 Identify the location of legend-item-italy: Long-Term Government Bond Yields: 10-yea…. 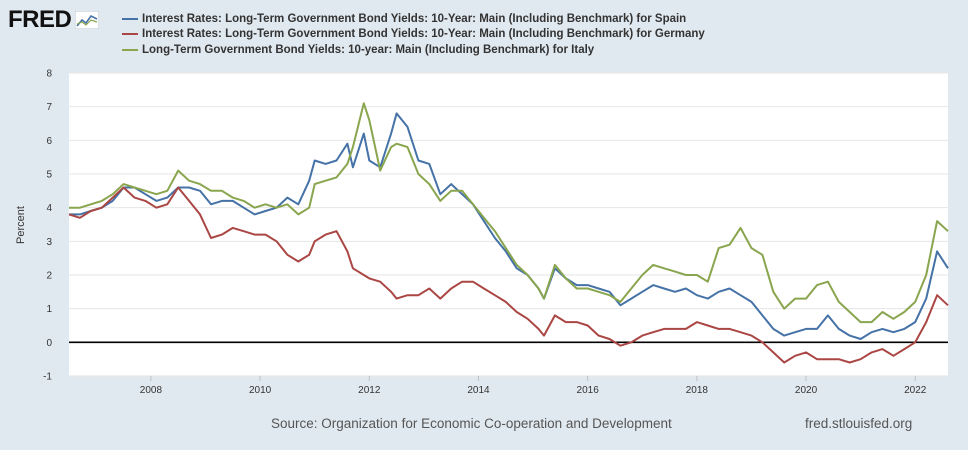
(413, 50).